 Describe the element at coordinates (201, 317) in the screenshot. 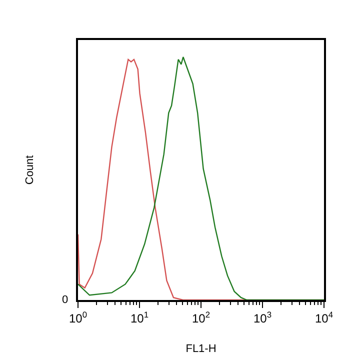

I see `x-tick-label: 10$^{2}$` at that location.